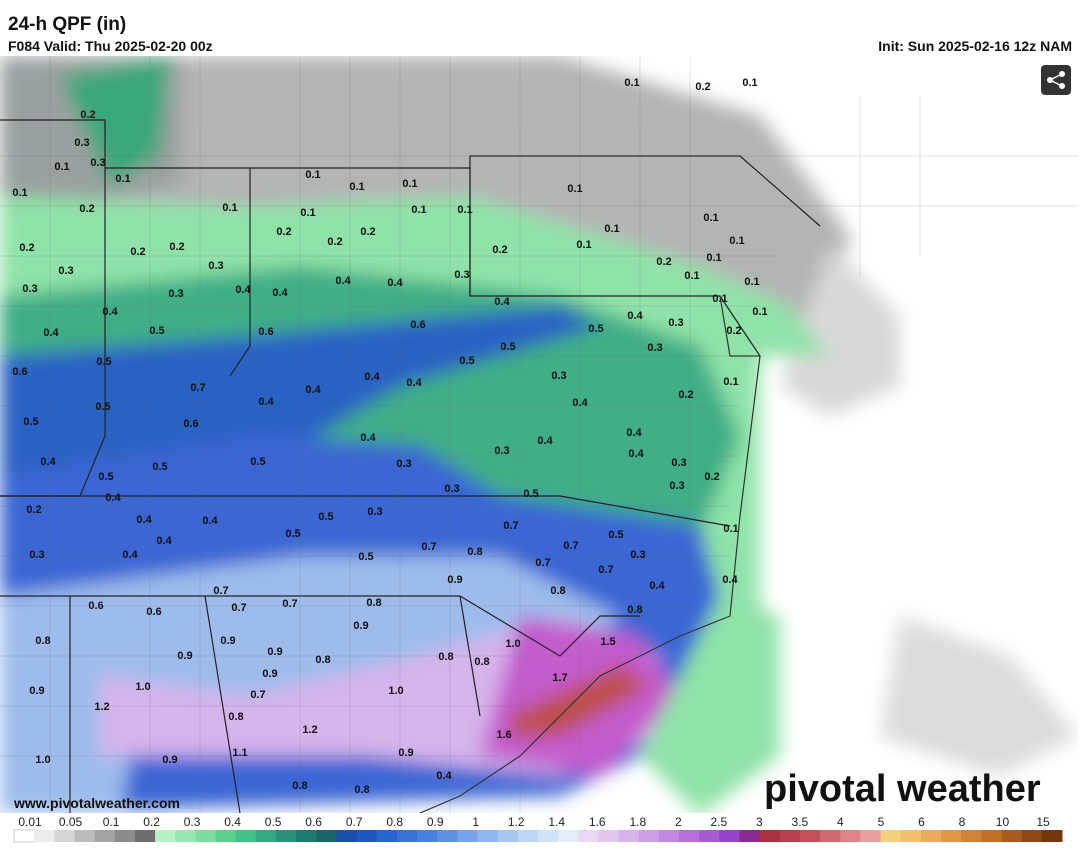 This screenshot has width=1088, height=855. I want to click on colorbar-label: 3.5, so click(800, 822).